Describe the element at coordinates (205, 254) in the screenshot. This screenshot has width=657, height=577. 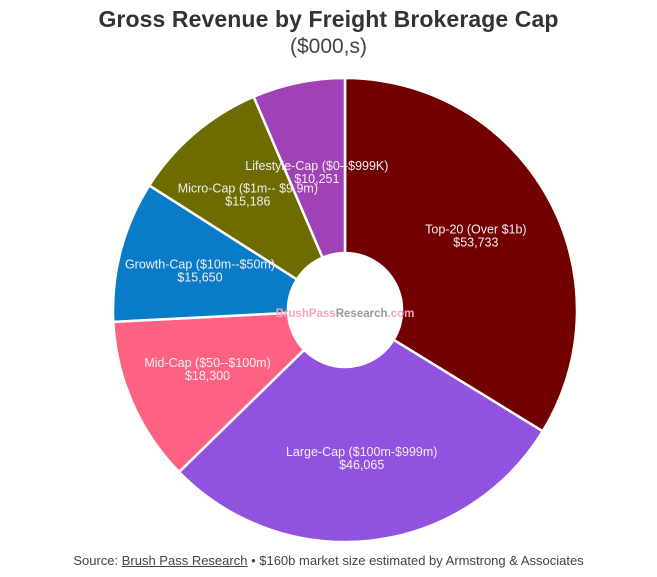
I see `slice-growth-cap` at that location.